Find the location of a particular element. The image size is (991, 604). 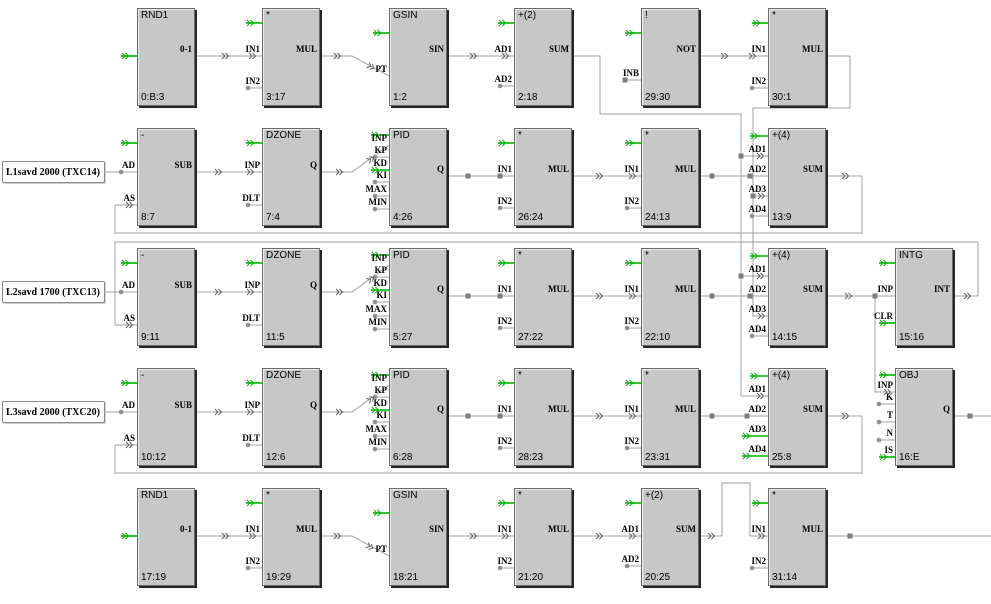

function-block-27-22: * 27:22 is located at coordinates (543, 297).